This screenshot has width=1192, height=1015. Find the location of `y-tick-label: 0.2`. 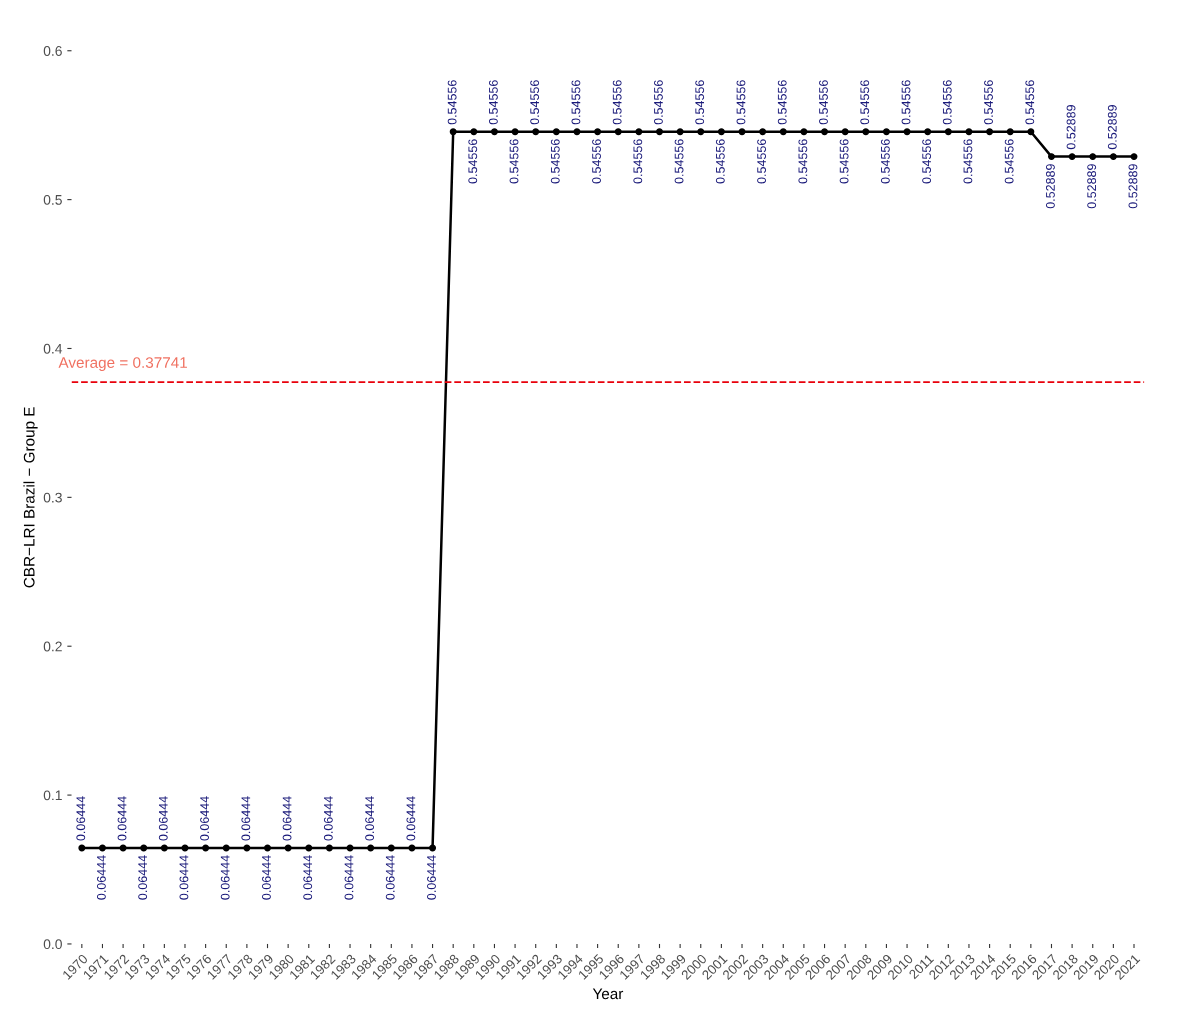

y-tick-label: 0.2 is located at coordinates (52, 646).